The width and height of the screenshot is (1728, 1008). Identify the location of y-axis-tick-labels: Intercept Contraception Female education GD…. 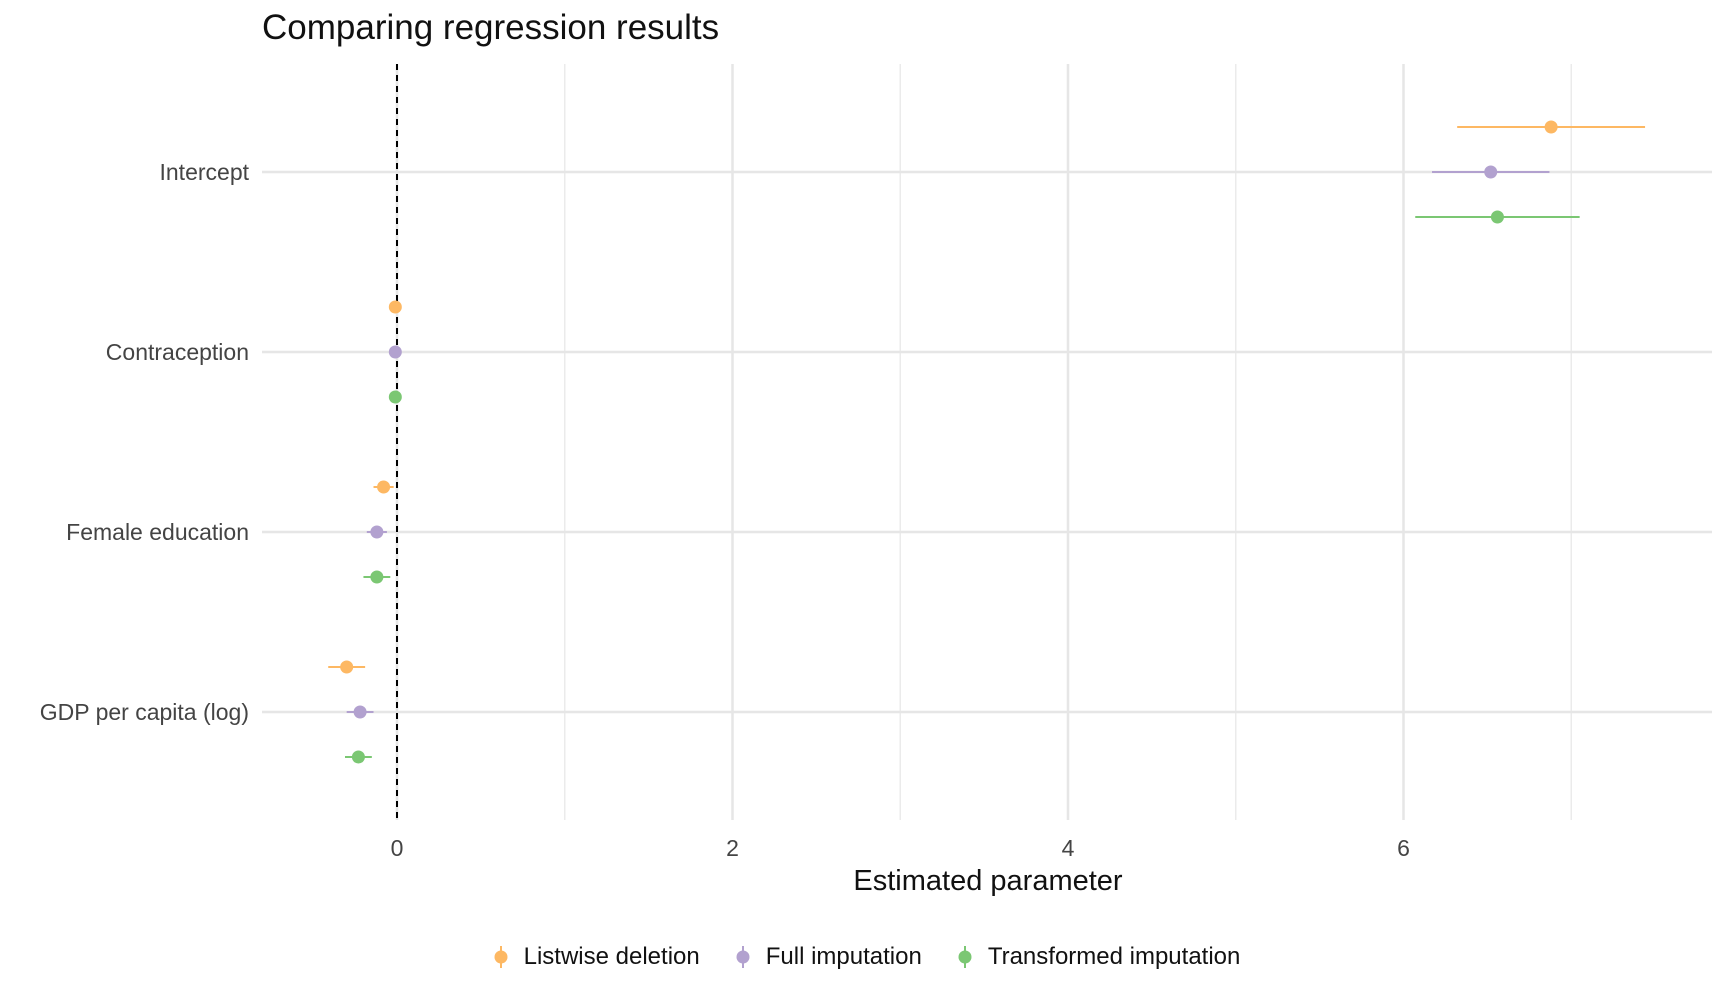
(145, 442).